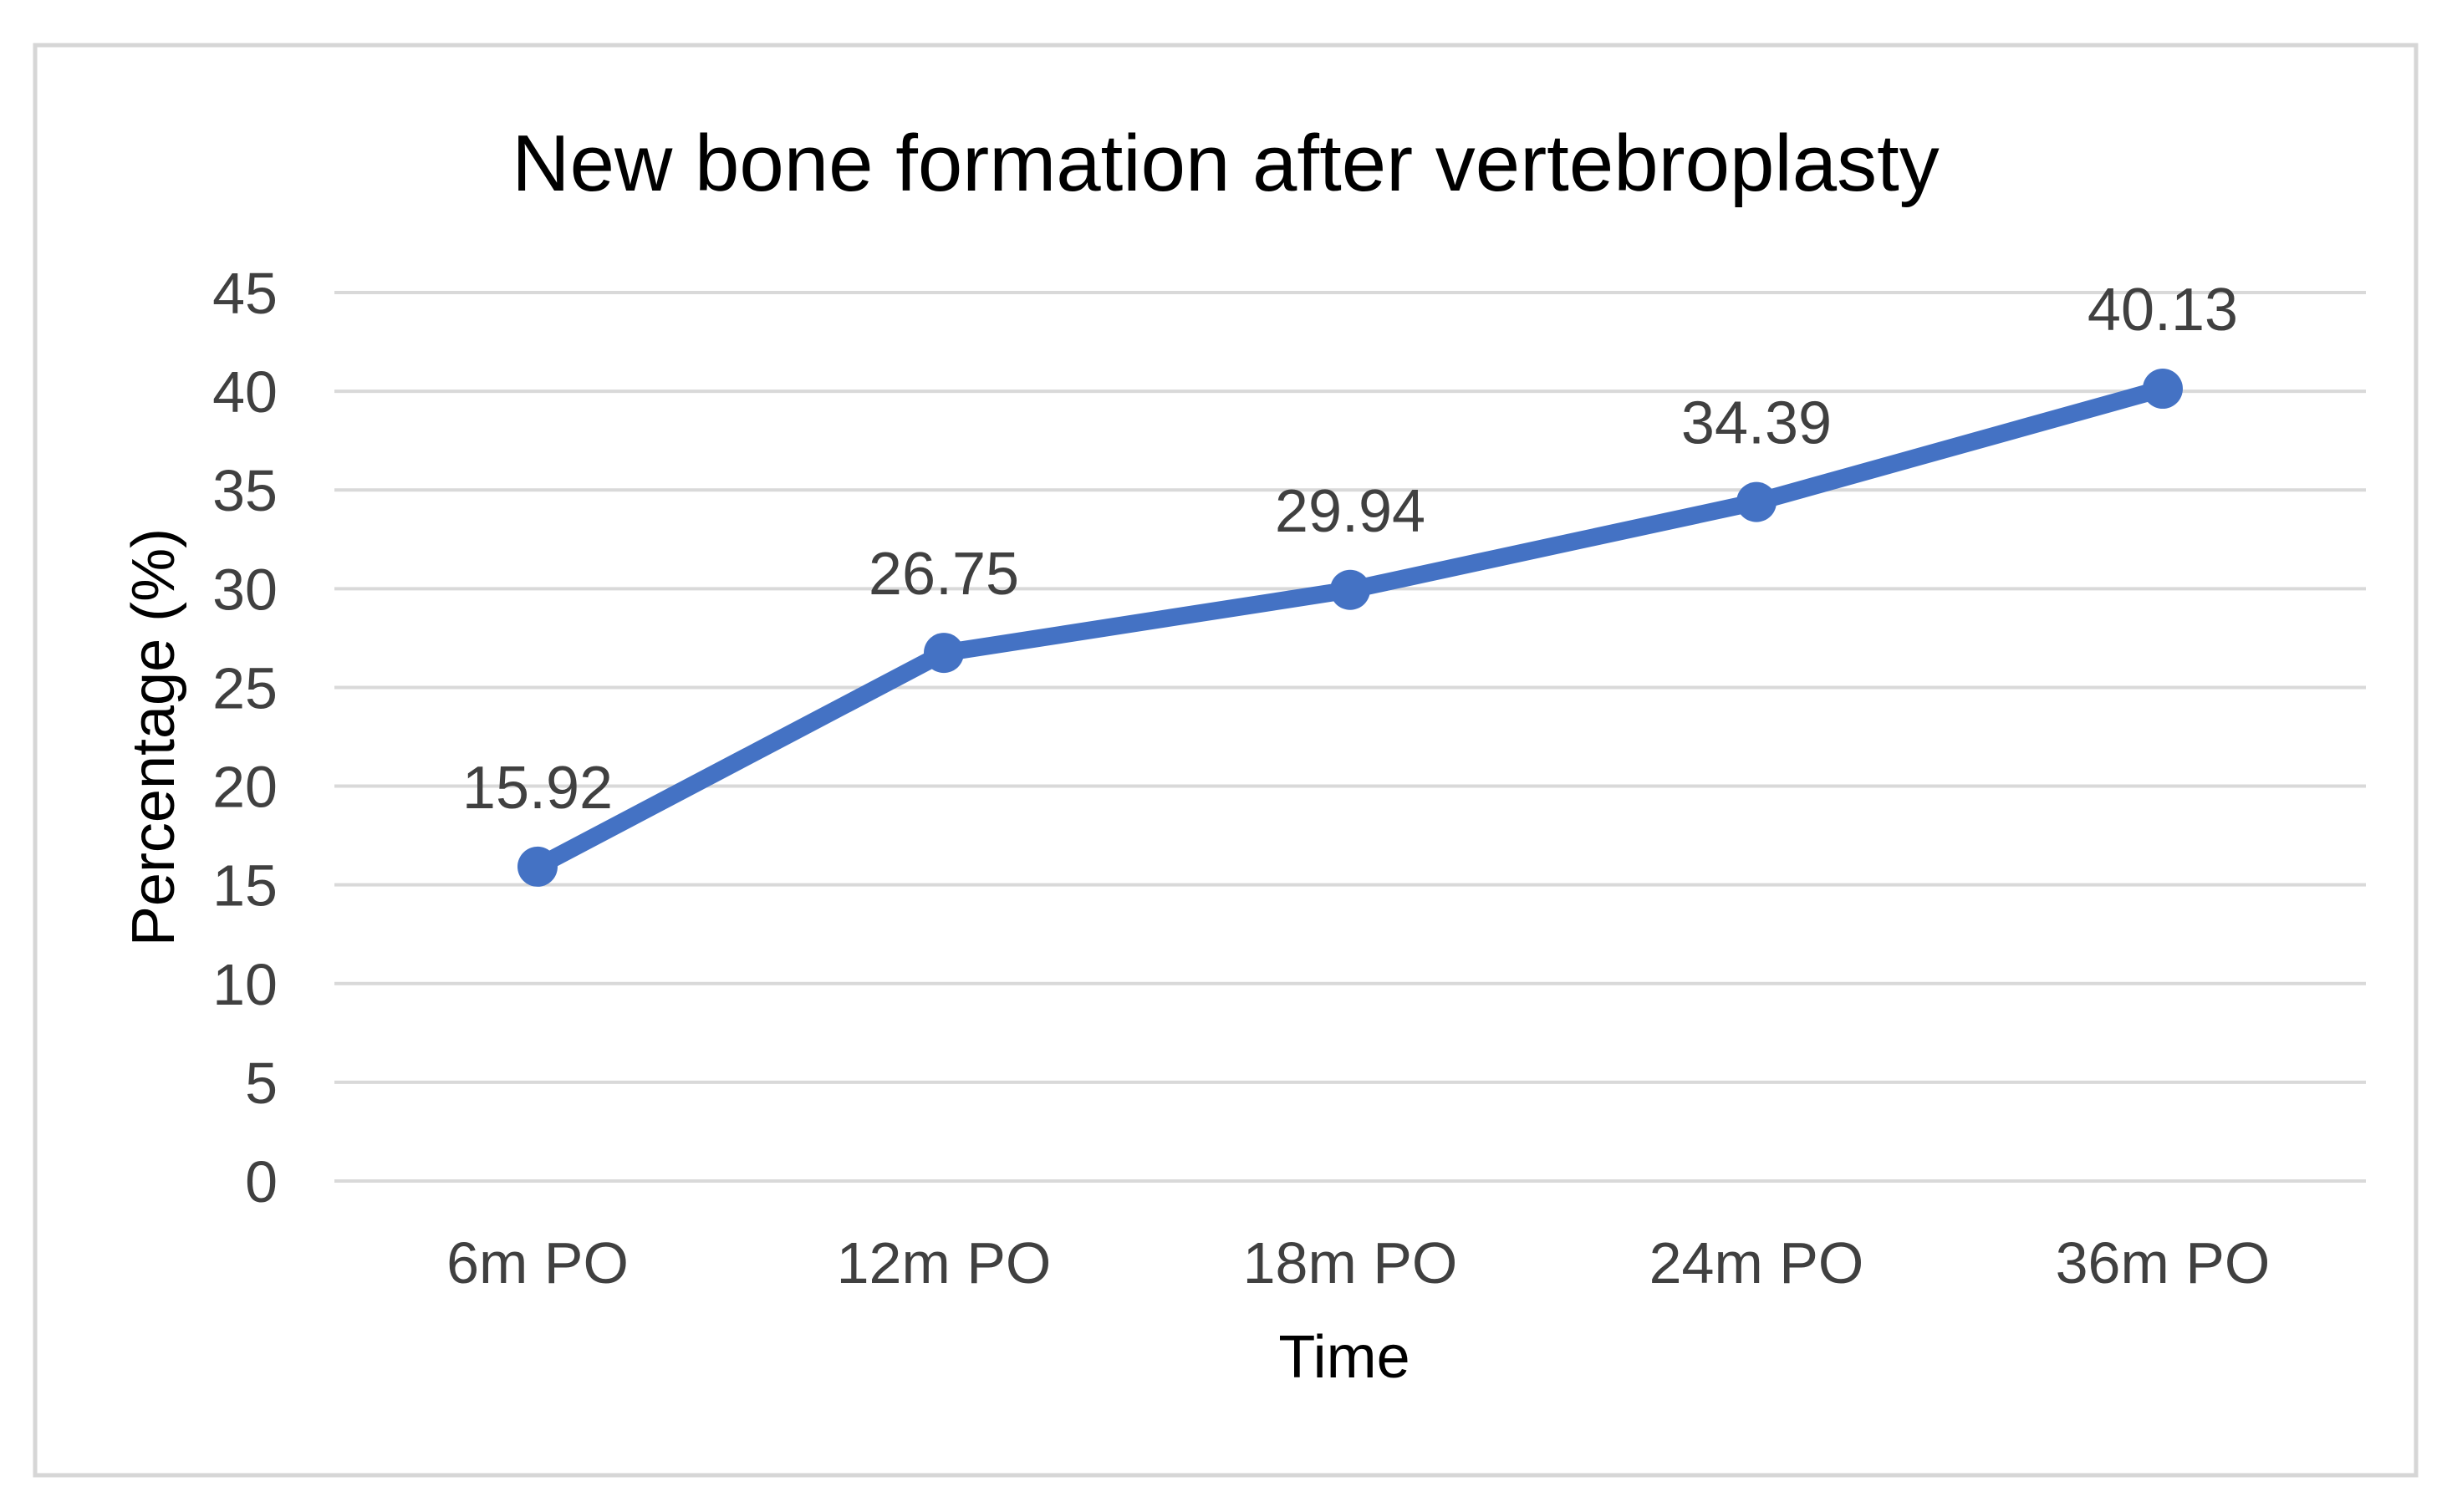 The image size is (2452, 1512). Describe the element at coordinates (945, 1263) in the screenshot. I see `x-category-label: 12m PO` at that location.